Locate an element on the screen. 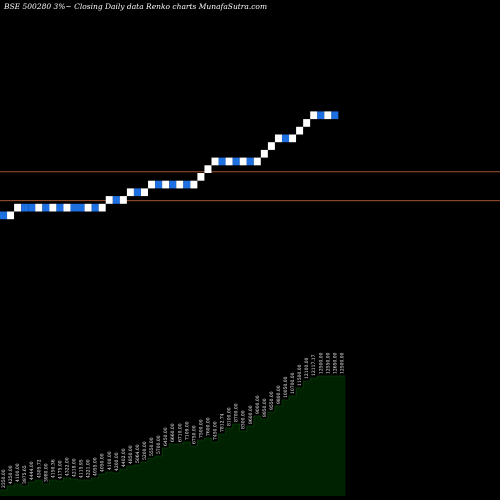  volume-label: 7450.00 is located at coordinates (216, 430).